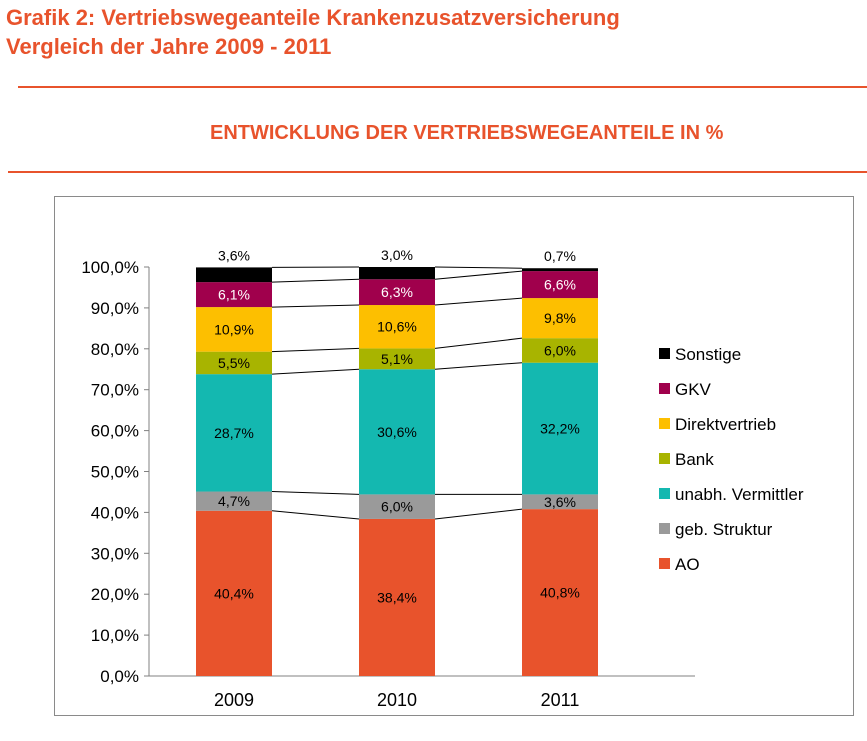 This screenshot has width=867, height=741. I want to click on data-label: 6,6%, so click(560, 285).